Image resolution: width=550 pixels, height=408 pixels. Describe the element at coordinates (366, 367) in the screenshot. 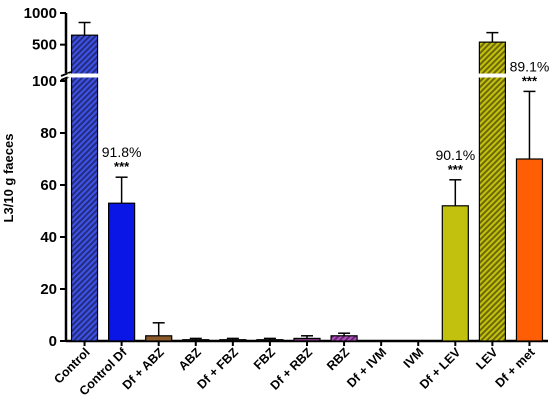

I see `x-tick-label: Df + IVM` at that location.